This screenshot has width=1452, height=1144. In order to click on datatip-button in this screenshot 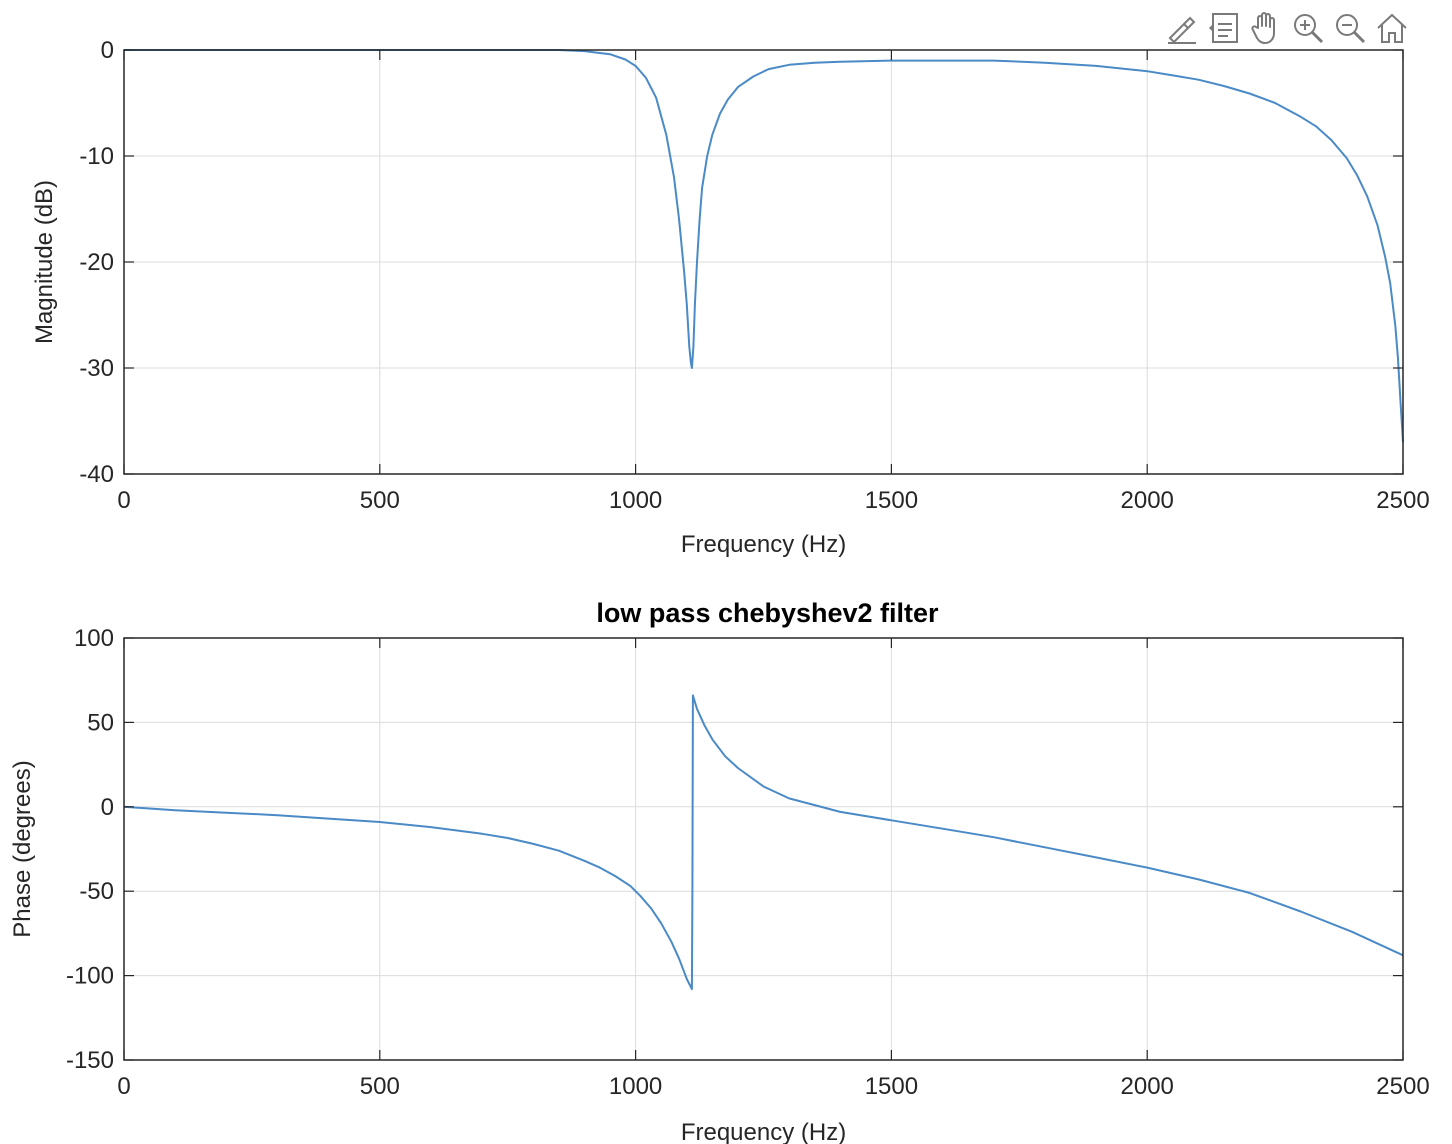, I will do `click(1224, 28)`.